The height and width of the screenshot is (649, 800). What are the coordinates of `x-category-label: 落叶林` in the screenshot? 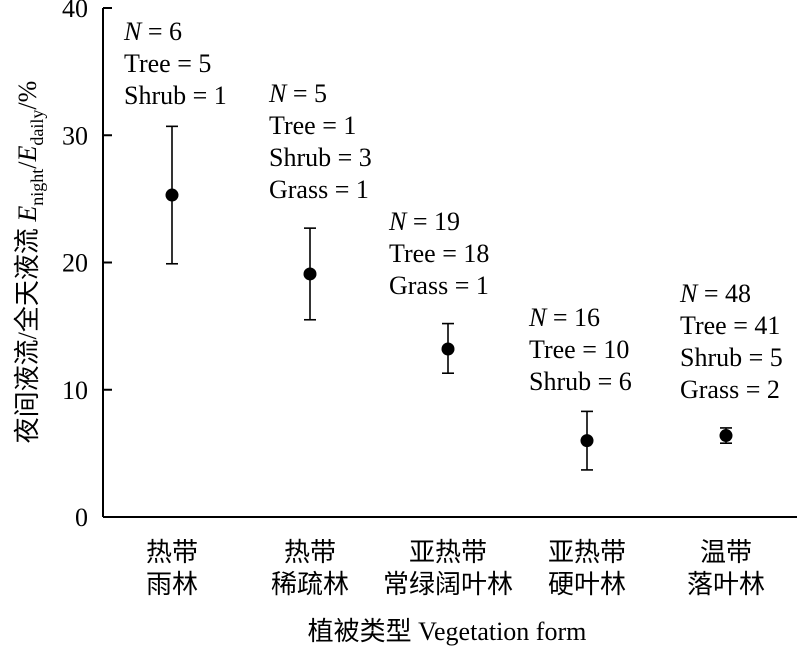 It's located at (726, 584).